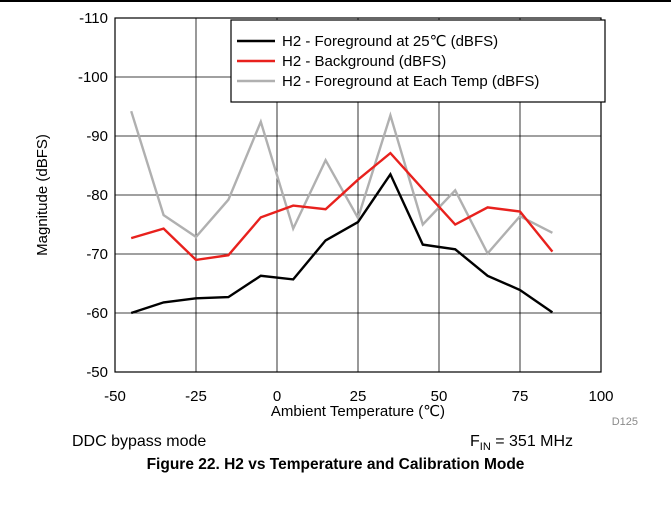  What do you see at coordinates (97, 195) in the screenshot?
I see `y-tick-label: -80` at bounding box center [97, 195].